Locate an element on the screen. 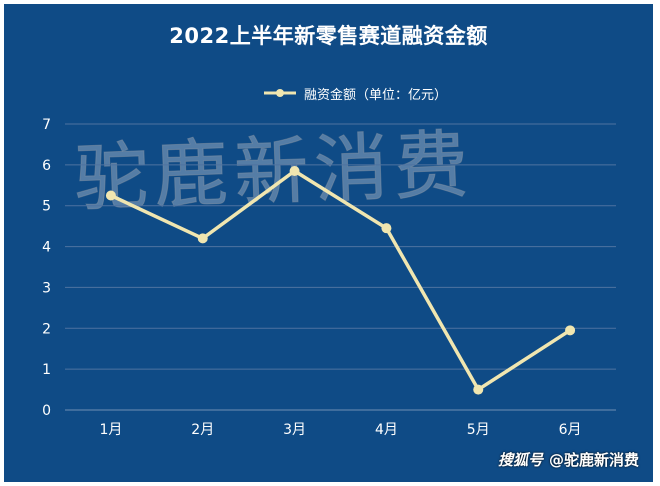 This screenshot has width=660, height=486. y-tick-labels: 0 1 2 3 4 5 6 7 is located at coordinates (46, 268).